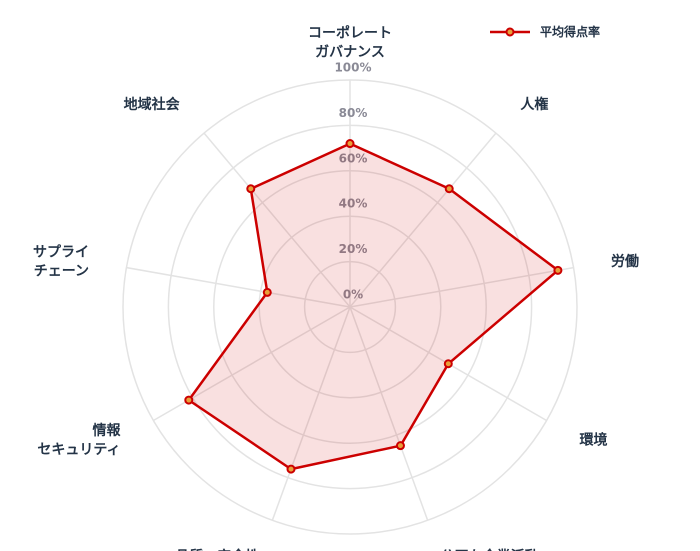 This screenshot has height=551, width=700. Describe the element at coordinates (534, 104) in the screenshot. I see `category-label: 人権` at that location.